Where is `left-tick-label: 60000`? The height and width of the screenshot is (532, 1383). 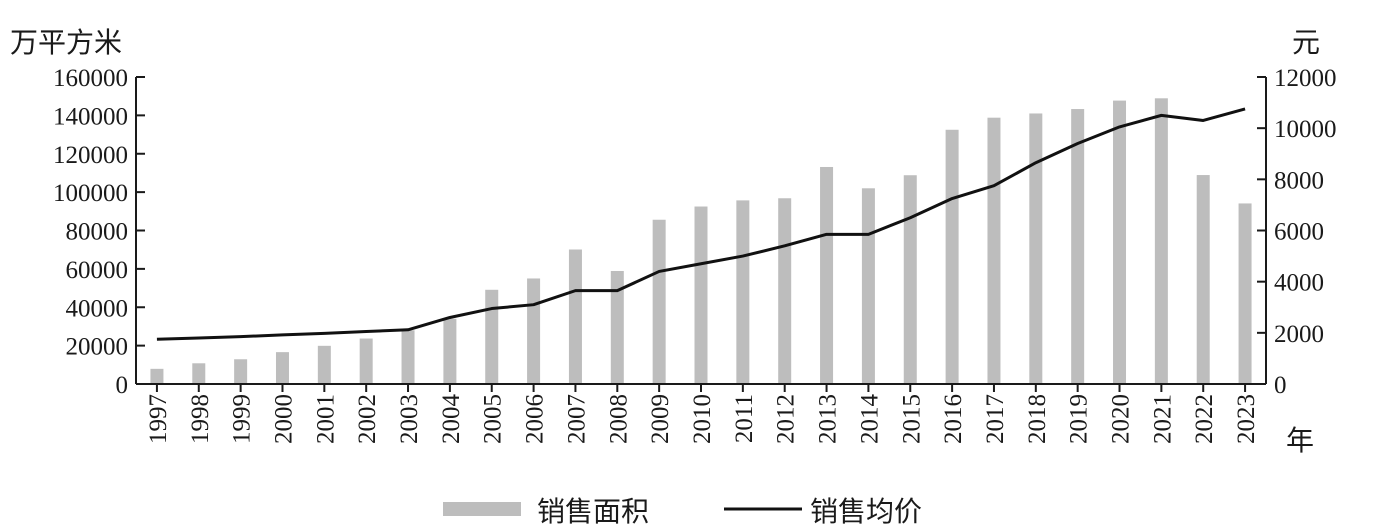 left-tick-label: 60000 is located at coordinates (97, 270).